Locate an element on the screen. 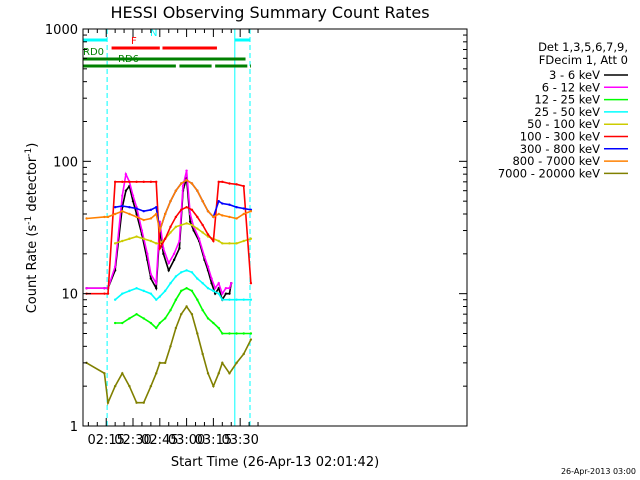 This screenshot has width=640, height=480. flag-label-f: F is located at coordinates (134, 41).